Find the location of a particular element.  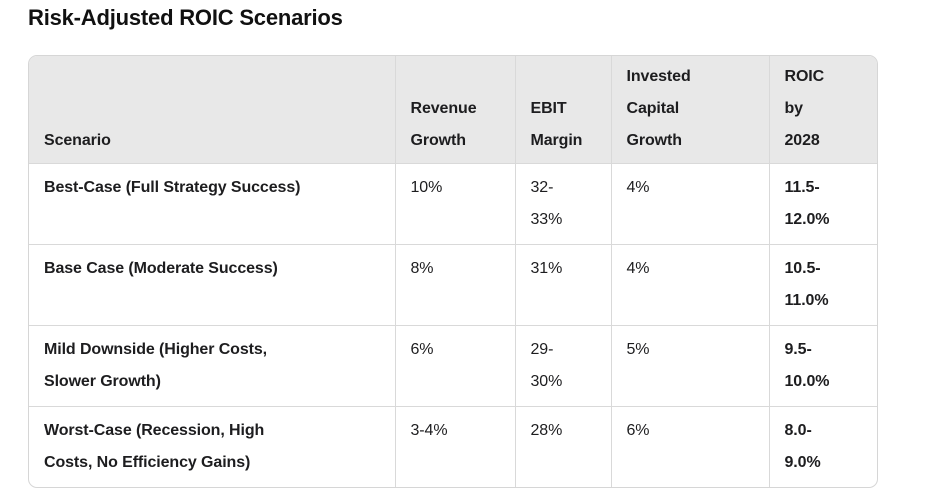

ebit-margin-cell: 31% is located at coordinates (563, 285).